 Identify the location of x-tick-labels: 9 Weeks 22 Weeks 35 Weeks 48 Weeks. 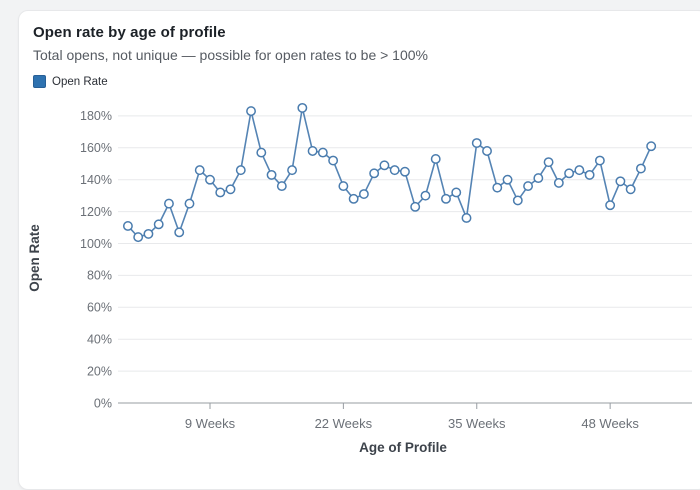
(412, 423).